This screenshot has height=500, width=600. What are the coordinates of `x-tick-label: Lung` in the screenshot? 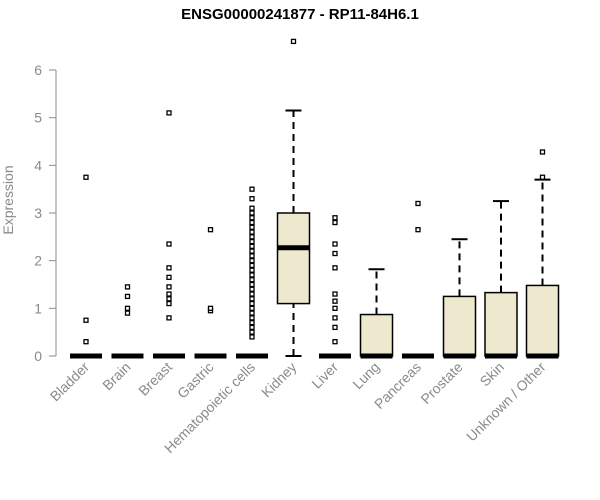 It's located at (365, 375).